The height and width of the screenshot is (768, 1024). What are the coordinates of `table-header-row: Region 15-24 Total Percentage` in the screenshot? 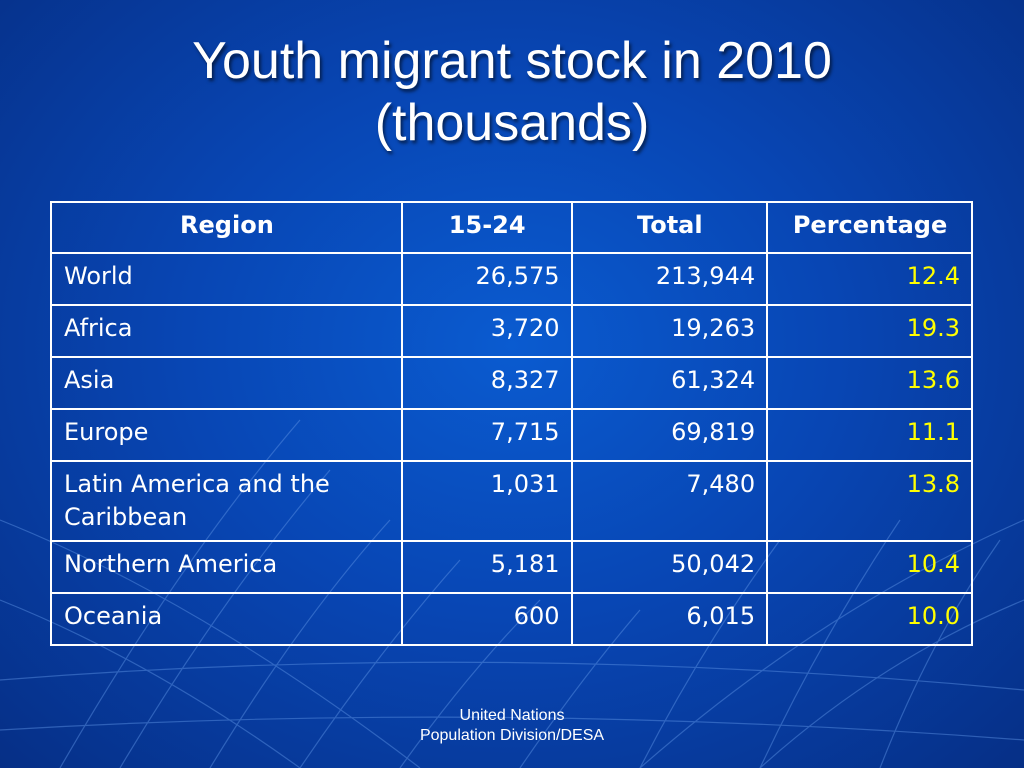 It's located at (511, 227).